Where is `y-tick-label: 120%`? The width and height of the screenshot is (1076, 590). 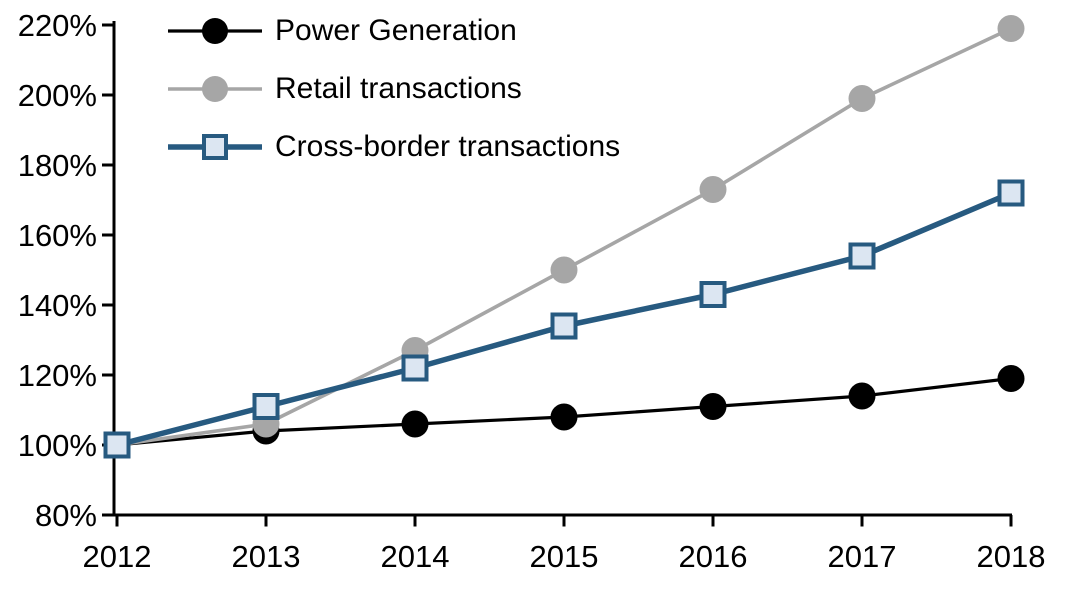
y-tick-label: 120% is located at coordinates (57, 375).